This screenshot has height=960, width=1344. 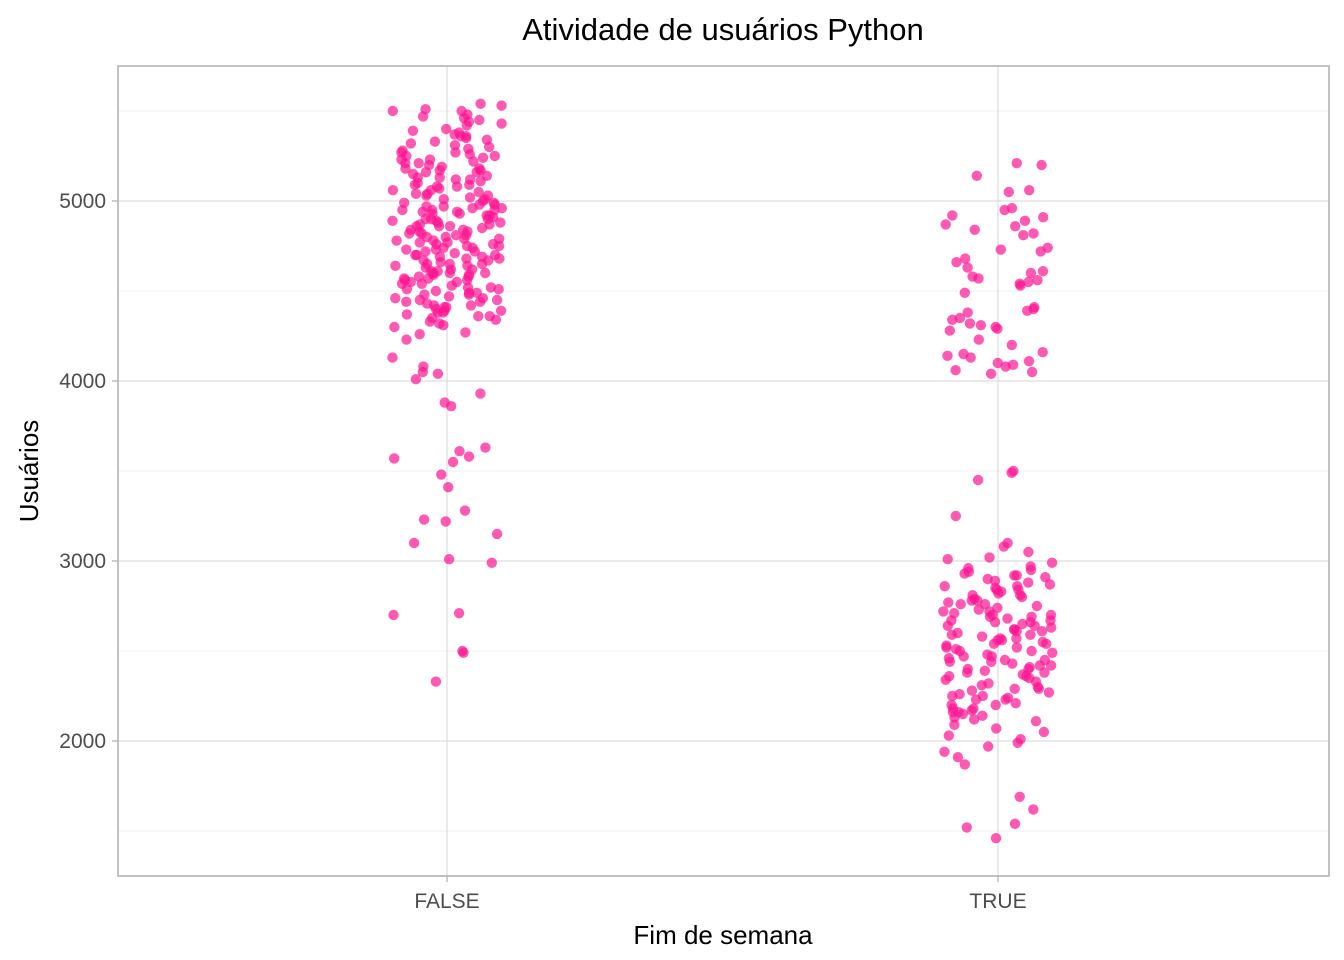 I want to click on y-axis-title: Usuários, so click(x=29, y=471).